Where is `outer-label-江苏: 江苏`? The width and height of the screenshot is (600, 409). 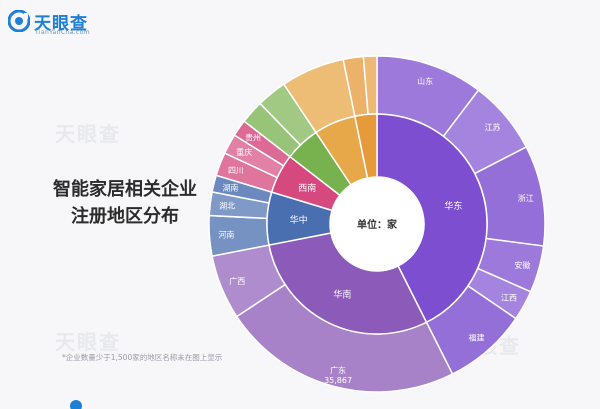
outer-label-江苏: 江苏 is located at coordinates (493, 127).